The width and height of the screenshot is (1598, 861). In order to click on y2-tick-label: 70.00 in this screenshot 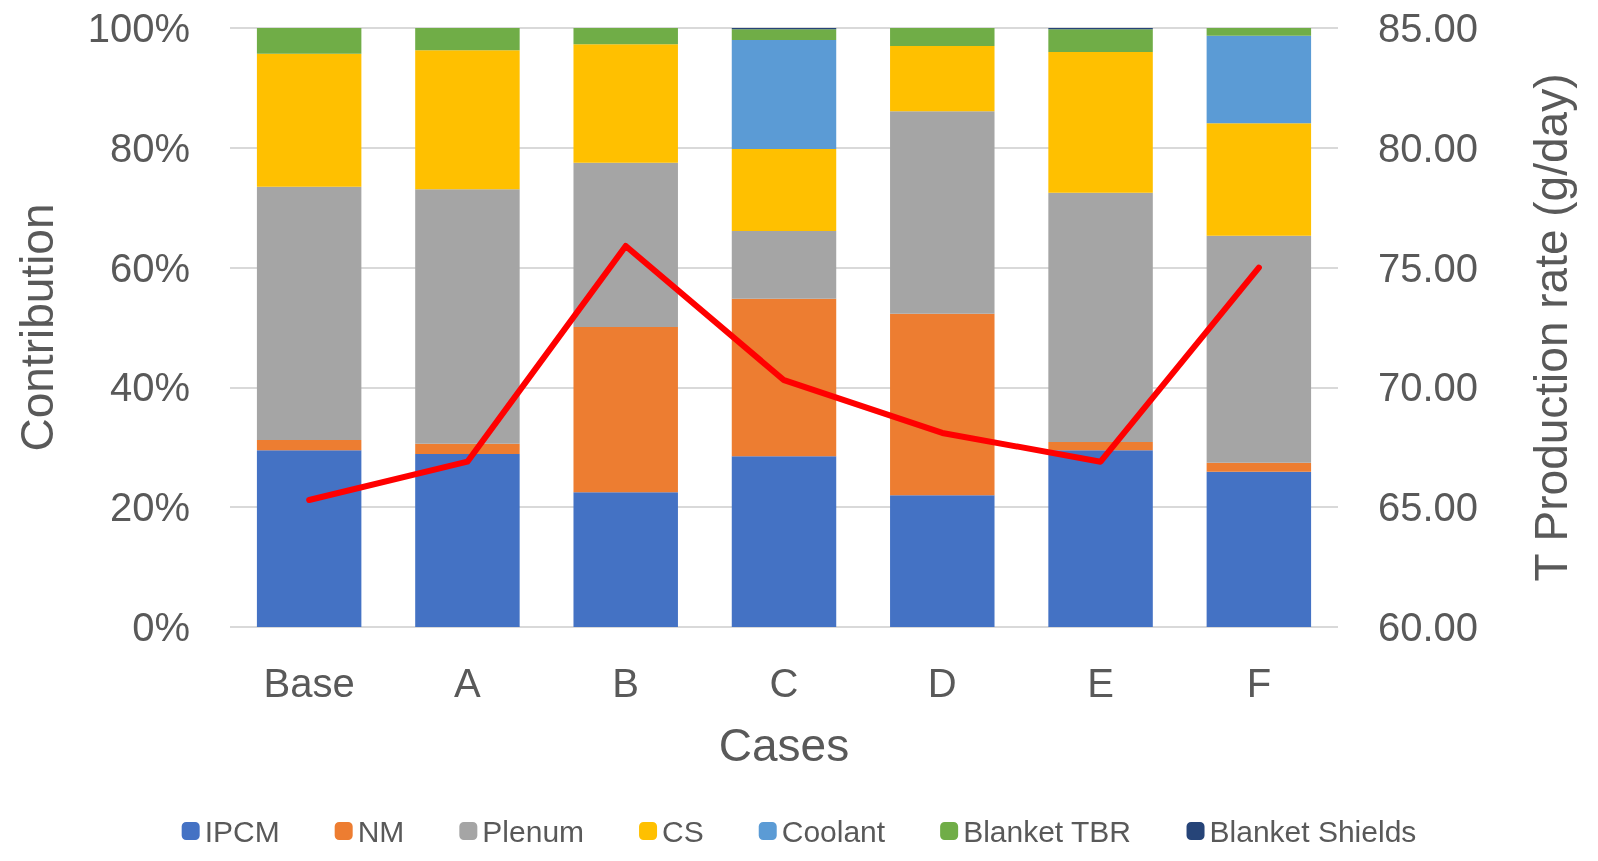, I will do `click(1428, 387)`.